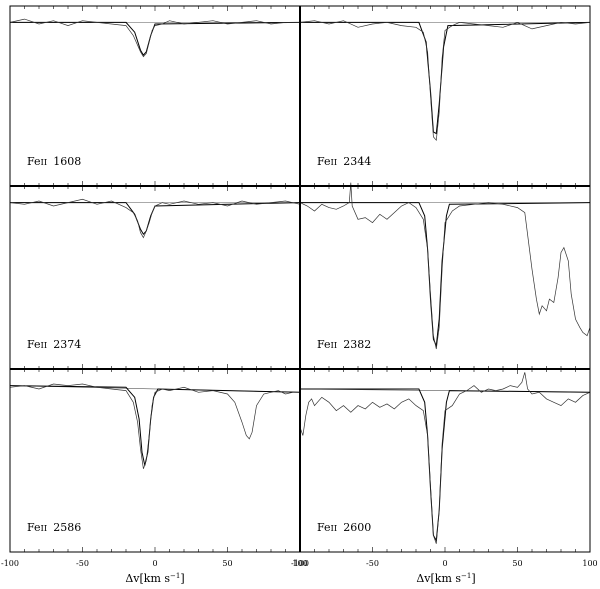  I want to click on x-axis-title-right: Δv[km s−1], so click(445, 578).